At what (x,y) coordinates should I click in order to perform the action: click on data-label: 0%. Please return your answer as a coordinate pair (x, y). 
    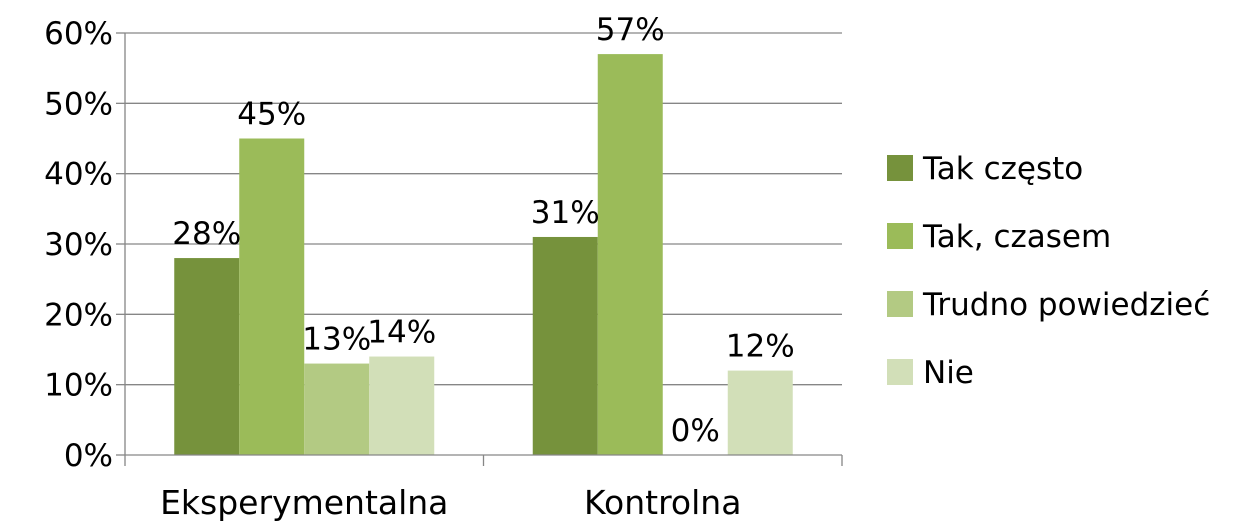
    Looking at the image, I should click on (695, 431).